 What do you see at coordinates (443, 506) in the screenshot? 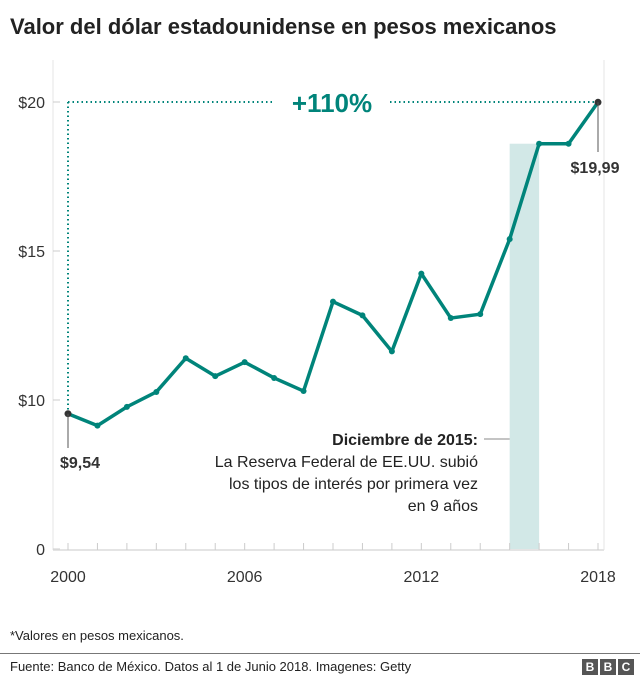
I see `event-description: en 9 años` at bounding box center [443, 506].